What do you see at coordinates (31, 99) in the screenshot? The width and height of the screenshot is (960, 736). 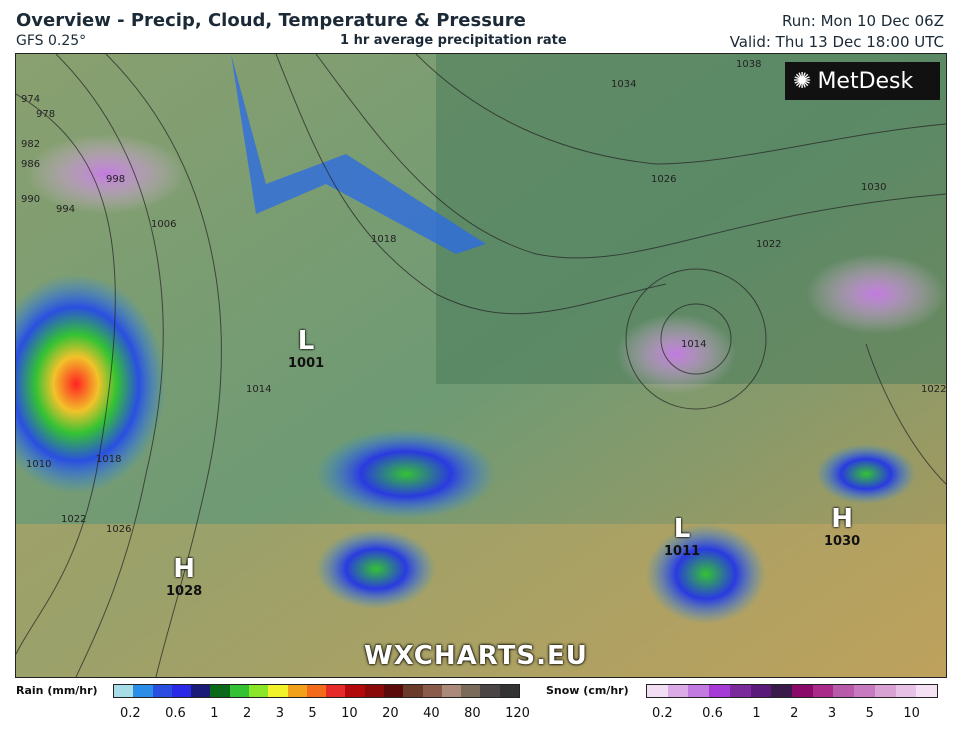 I see `isobar-label: 974` at bounding box center [31, 99].